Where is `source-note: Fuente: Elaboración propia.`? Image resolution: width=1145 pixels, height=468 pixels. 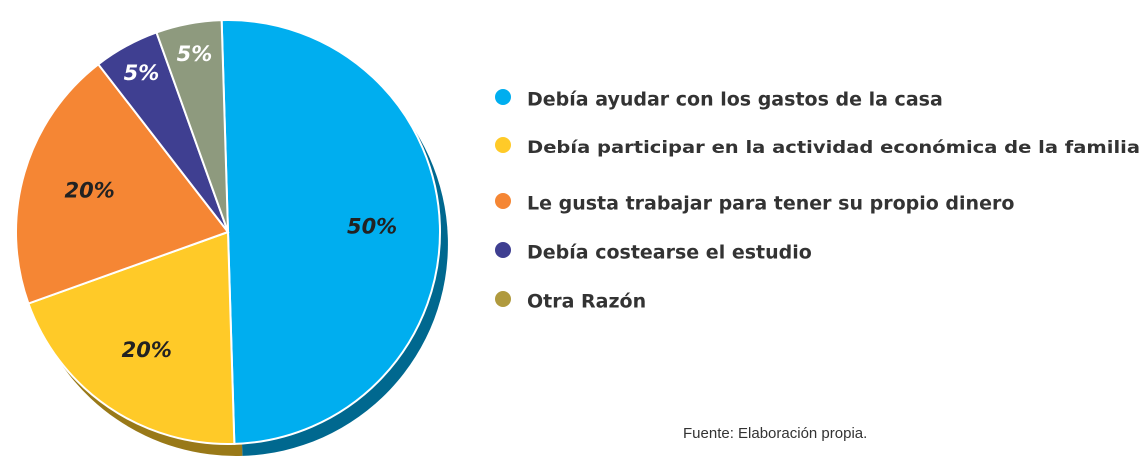 source-note: Fuente: Elaboración propia. is located at coordinates (775, 433).